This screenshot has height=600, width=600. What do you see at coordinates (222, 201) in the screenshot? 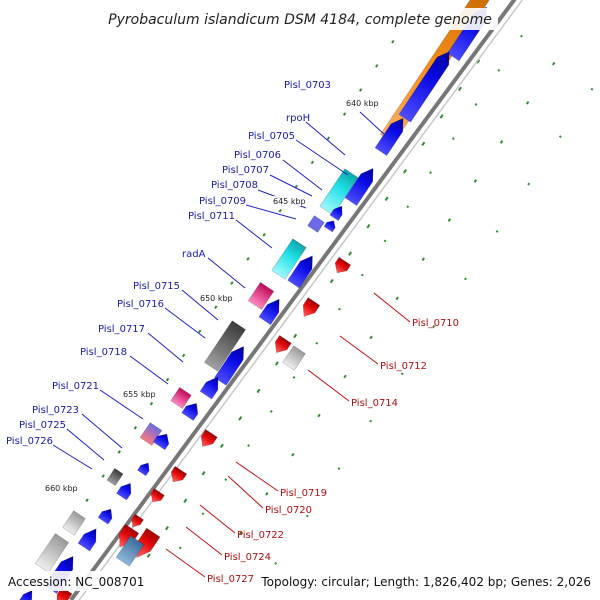
I see `gene-label: Pisl_0709` at bounding box center [222, 201].